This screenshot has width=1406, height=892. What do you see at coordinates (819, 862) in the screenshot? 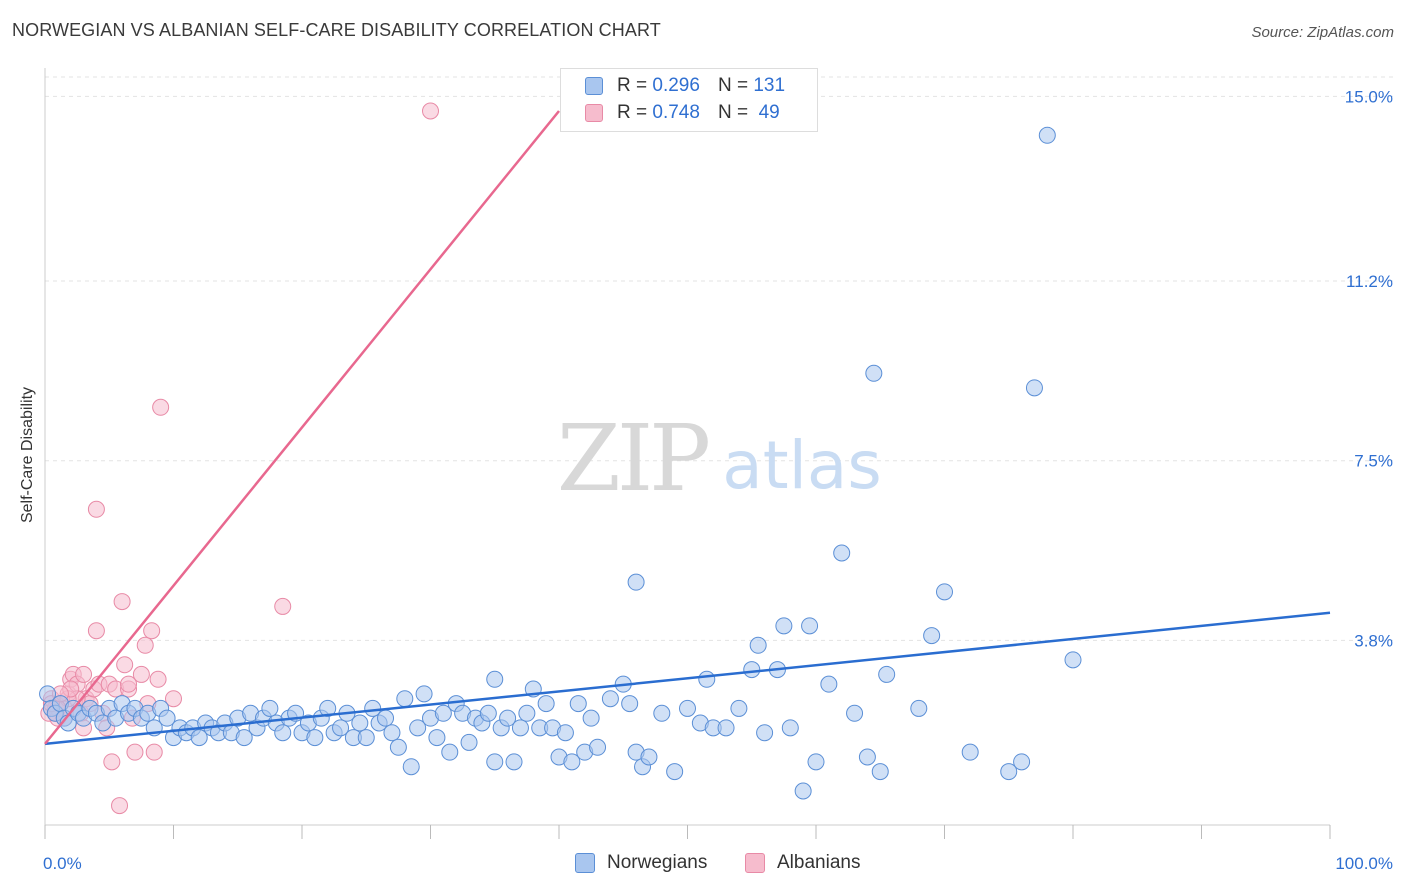
I see `legend-label-albanians: Albanians` at bounding box center [819, 862].